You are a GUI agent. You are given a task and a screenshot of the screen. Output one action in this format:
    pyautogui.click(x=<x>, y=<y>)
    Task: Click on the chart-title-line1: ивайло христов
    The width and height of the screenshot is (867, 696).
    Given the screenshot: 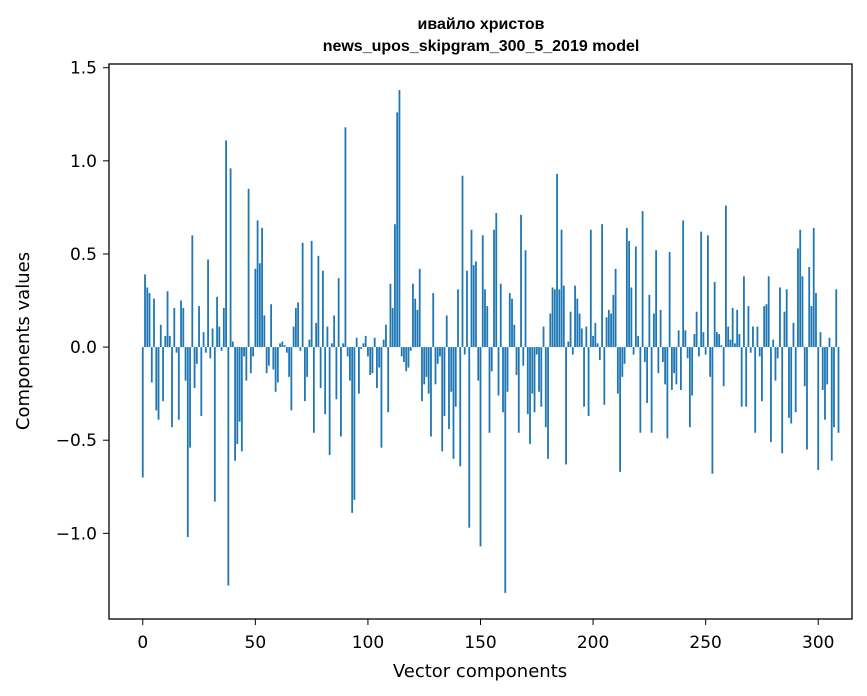 What is the action you would take?
    pyautogui.click(x=480, y=24)
    